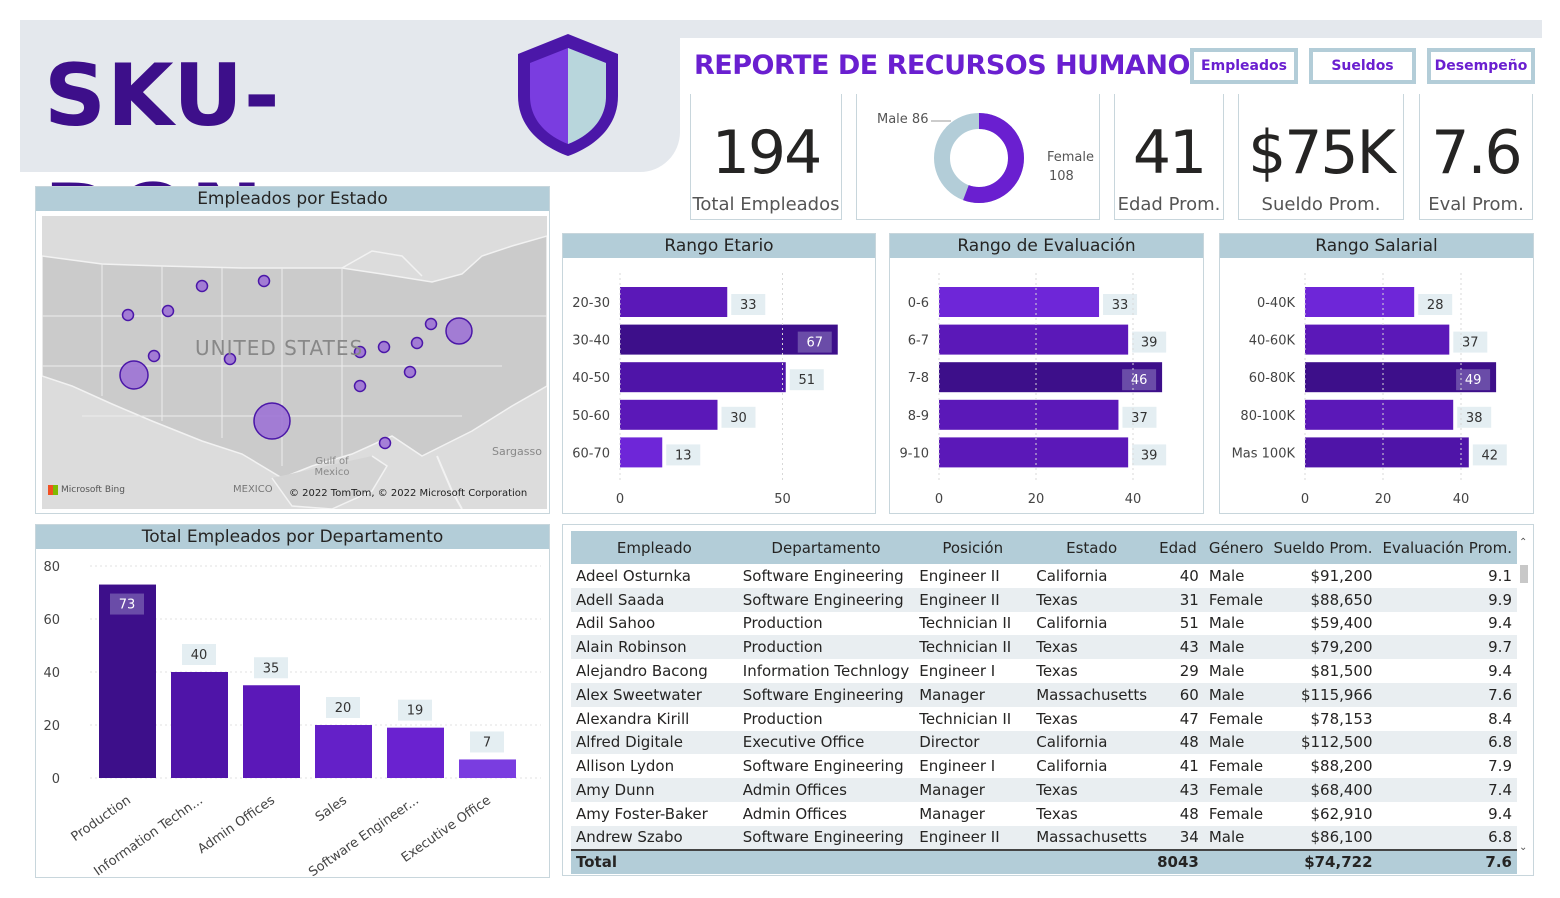 This screenshot has height=898, width=1560. I want to click on table-cell: 9.4, so click(1500, 623).